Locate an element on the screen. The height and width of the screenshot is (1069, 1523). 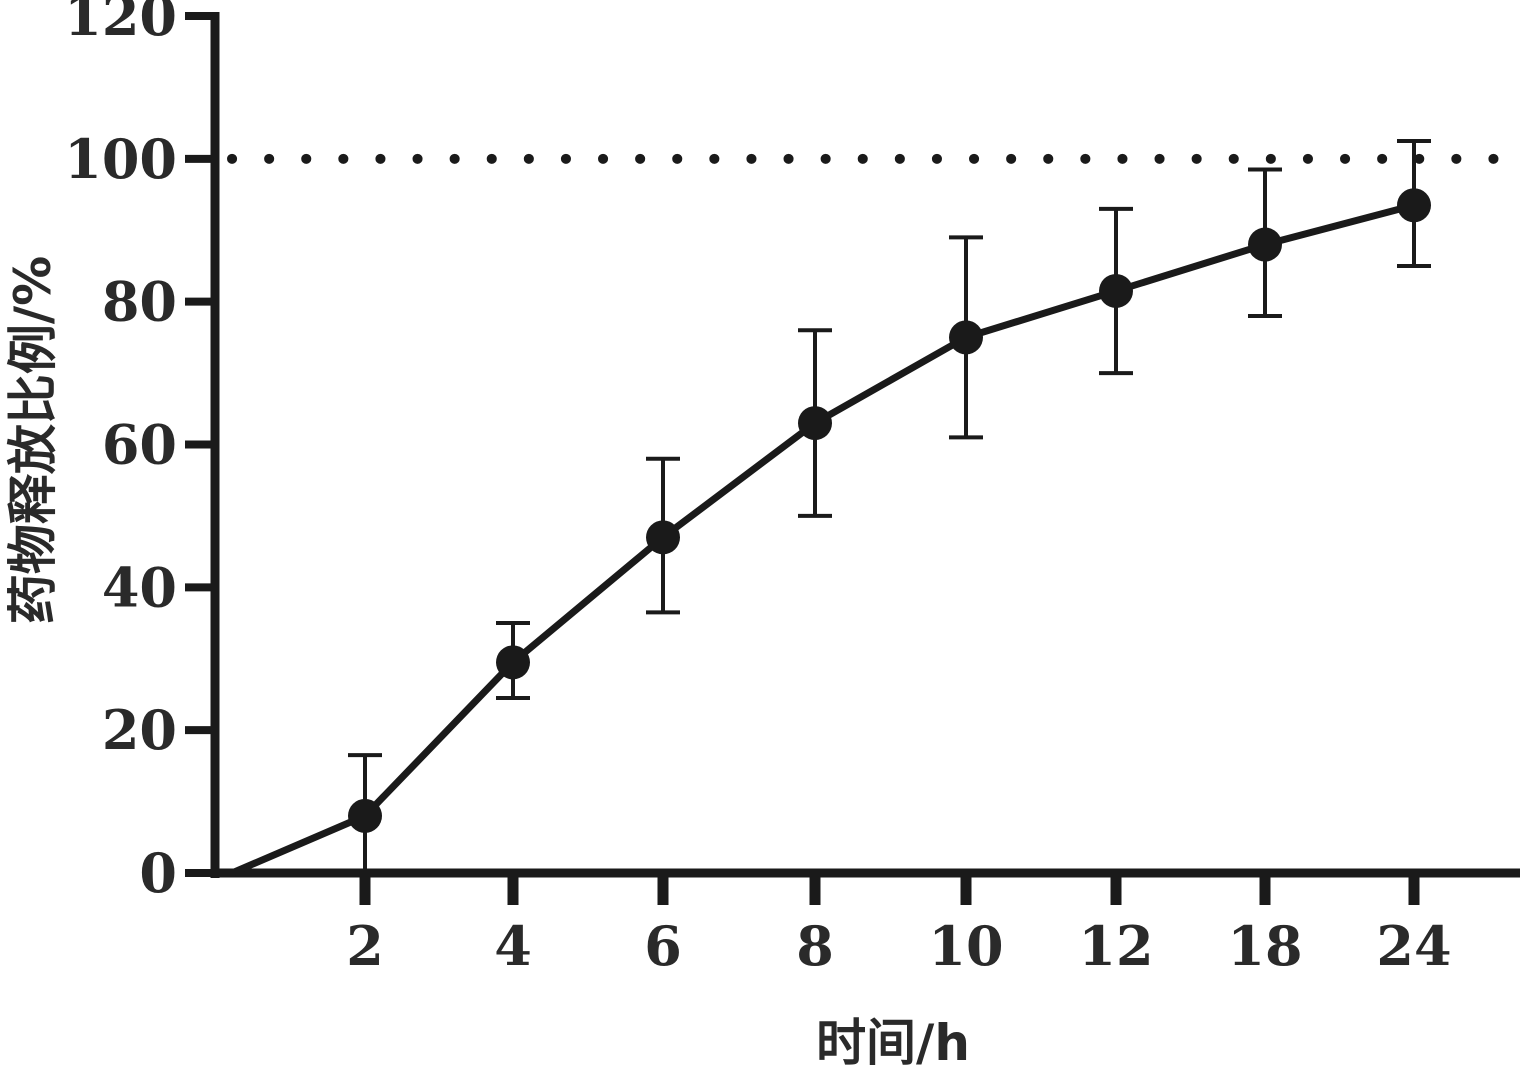
x-tick-label-10: 10 is located at coordinates (965, 946).